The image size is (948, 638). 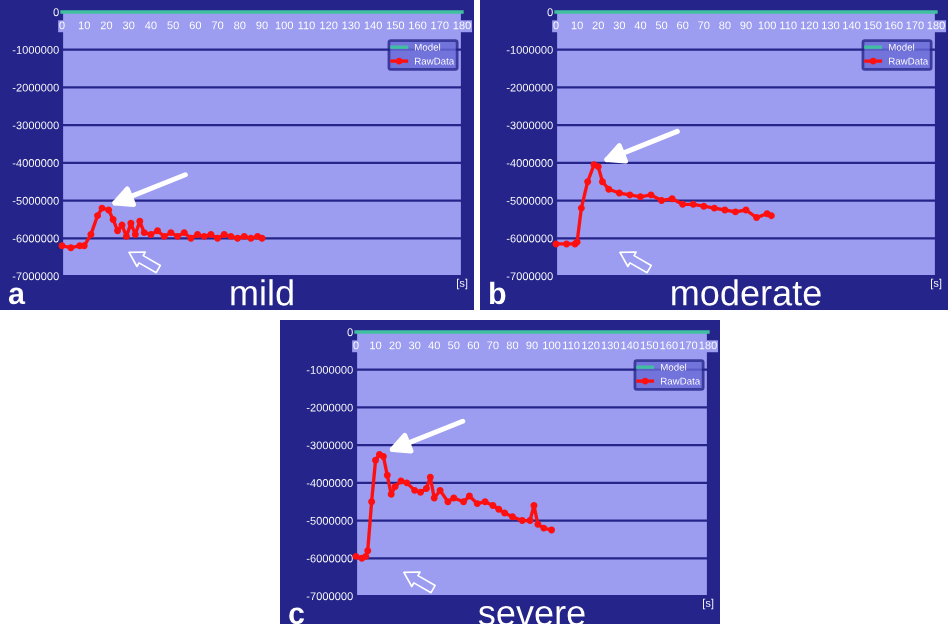 I want to click on text: moderate, so click(x=746, y=292).